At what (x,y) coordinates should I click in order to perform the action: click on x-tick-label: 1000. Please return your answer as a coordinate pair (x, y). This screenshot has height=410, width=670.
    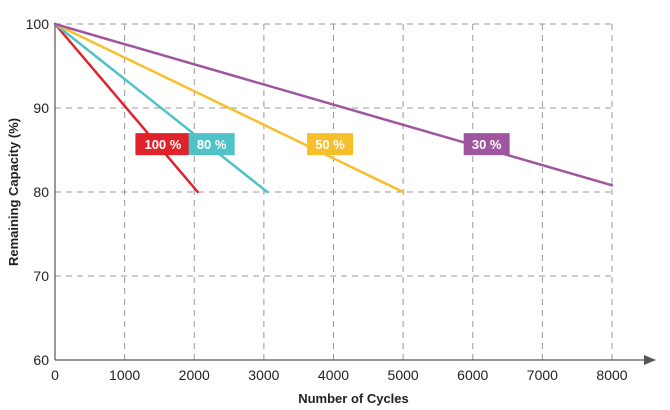
    Looking at the image, I should click on (124, 375).